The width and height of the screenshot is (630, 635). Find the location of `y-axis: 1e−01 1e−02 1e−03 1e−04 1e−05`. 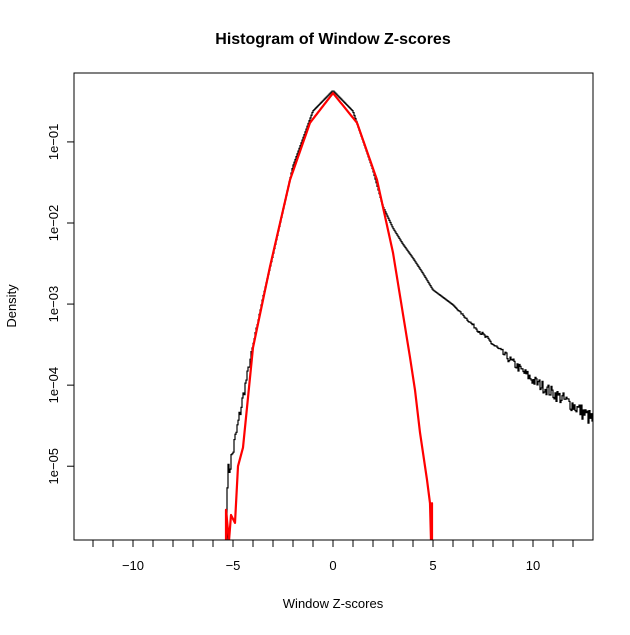

y-axis: 1e−01 1e−02 1e−03 1e−04 1e−05 is located at coordinates (60, 304).